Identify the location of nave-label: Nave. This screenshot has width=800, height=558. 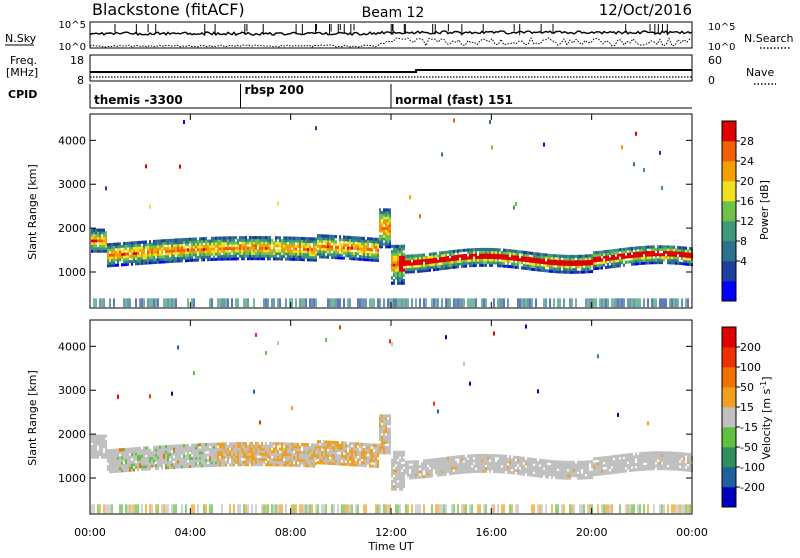
(760, 72).